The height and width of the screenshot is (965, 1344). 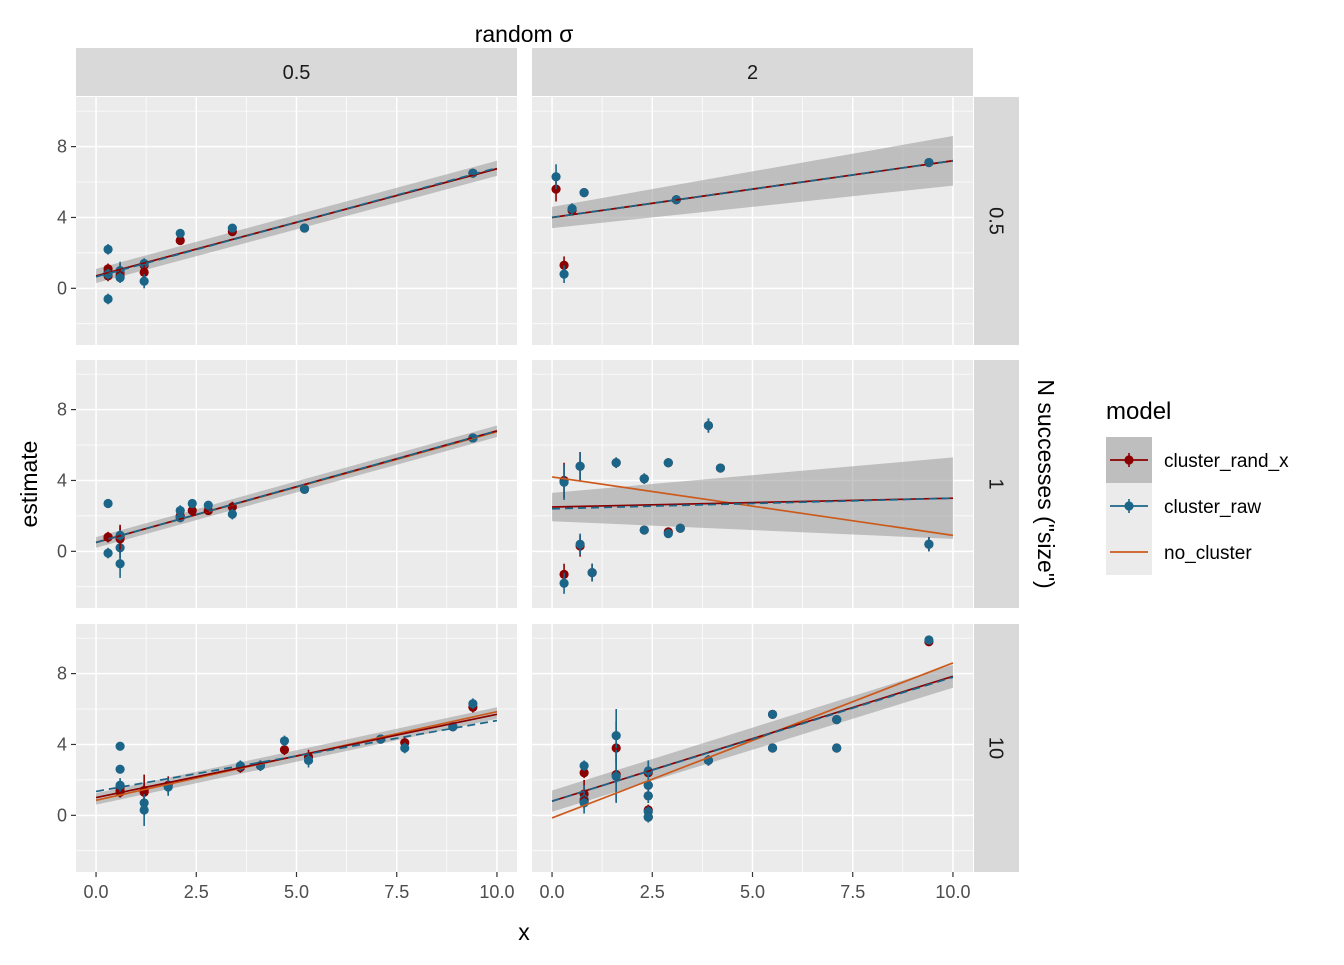 I want to click on panel-2-0.5, so click(x=752, y=221).